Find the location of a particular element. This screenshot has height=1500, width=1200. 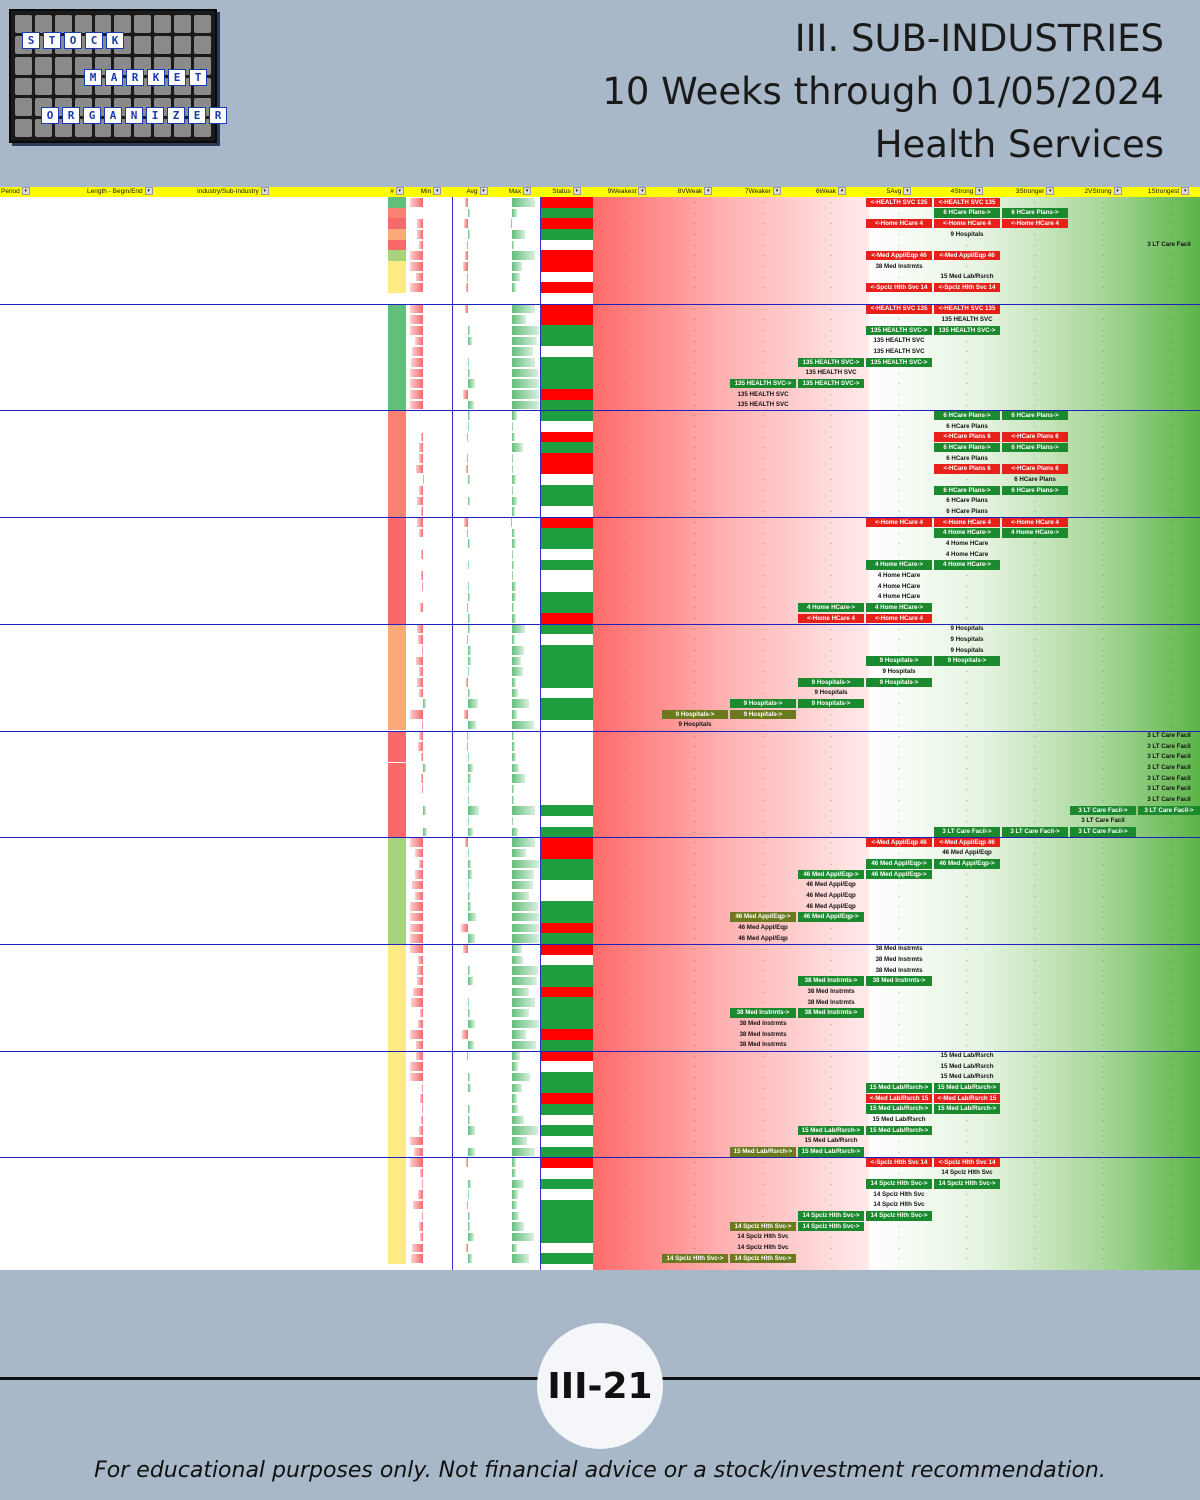

header-length-begin-end: Length - Begin/End ▾ is located at coordinates (141, 192).